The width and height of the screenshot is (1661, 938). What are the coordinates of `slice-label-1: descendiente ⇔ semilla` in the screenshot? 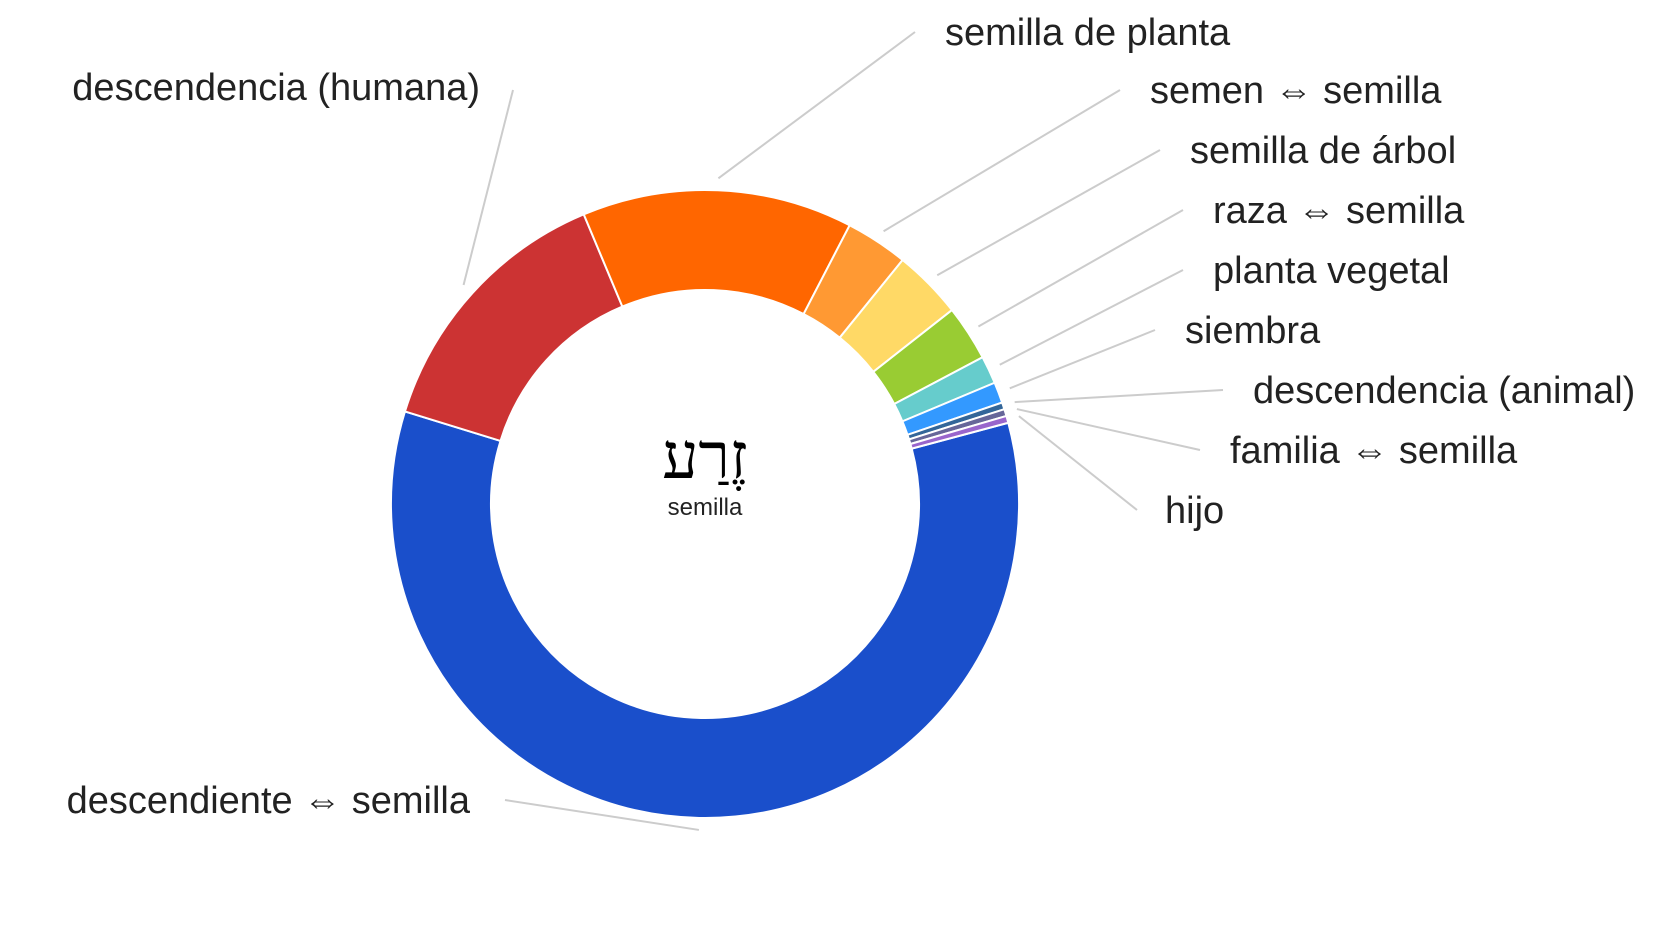 It's located at (269, 801).